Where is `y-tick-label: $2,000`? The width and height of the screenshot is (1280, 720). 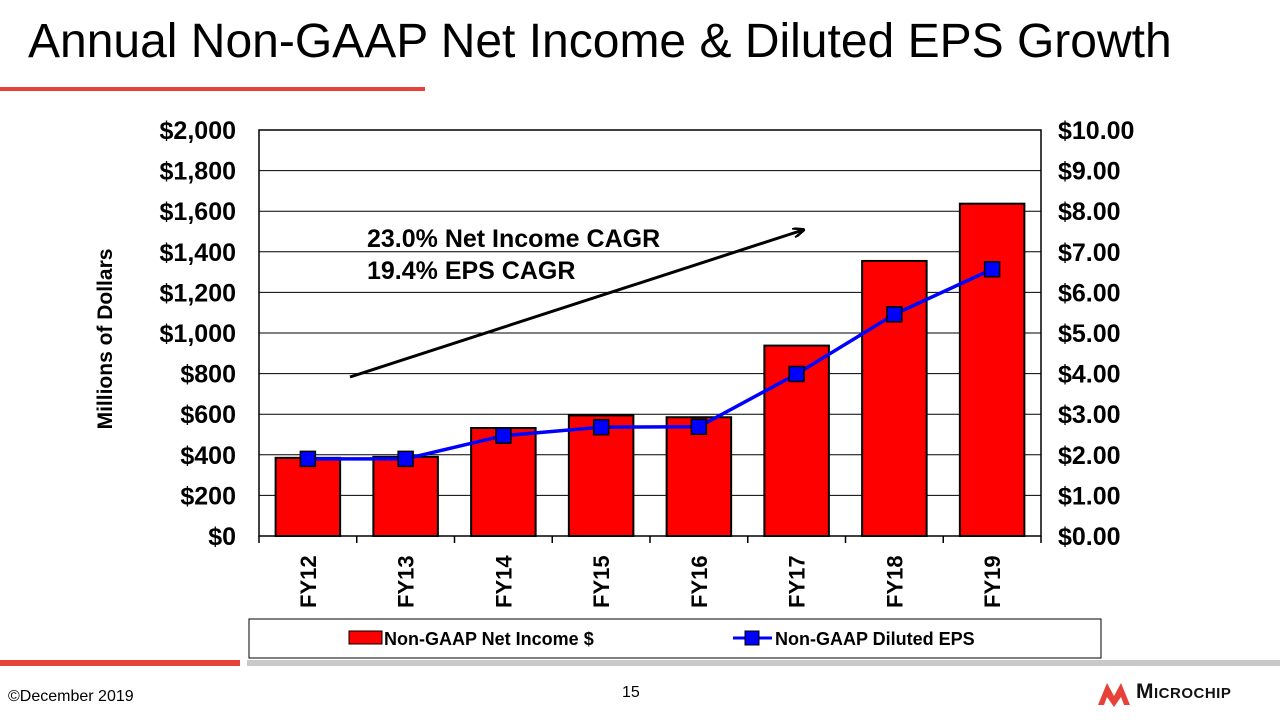 y-tick-label: $2,000 is located at coordinates (198, 131).